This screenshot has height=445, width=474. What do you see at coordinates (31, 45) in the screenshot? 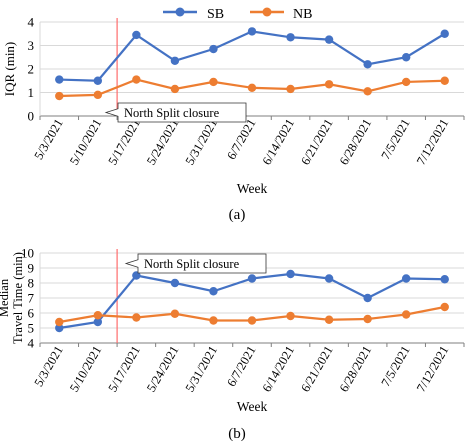
I see `y-tick-label: 3` at bounding box center [31, 45].